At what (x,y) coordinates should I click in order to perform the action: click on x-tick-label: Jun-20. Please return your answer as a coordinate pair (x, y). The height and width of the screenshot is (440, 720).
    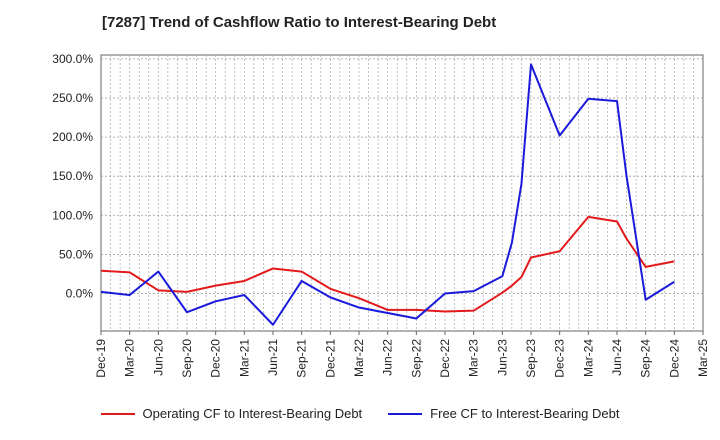
    Looking at the image, I should click on (158, 357).